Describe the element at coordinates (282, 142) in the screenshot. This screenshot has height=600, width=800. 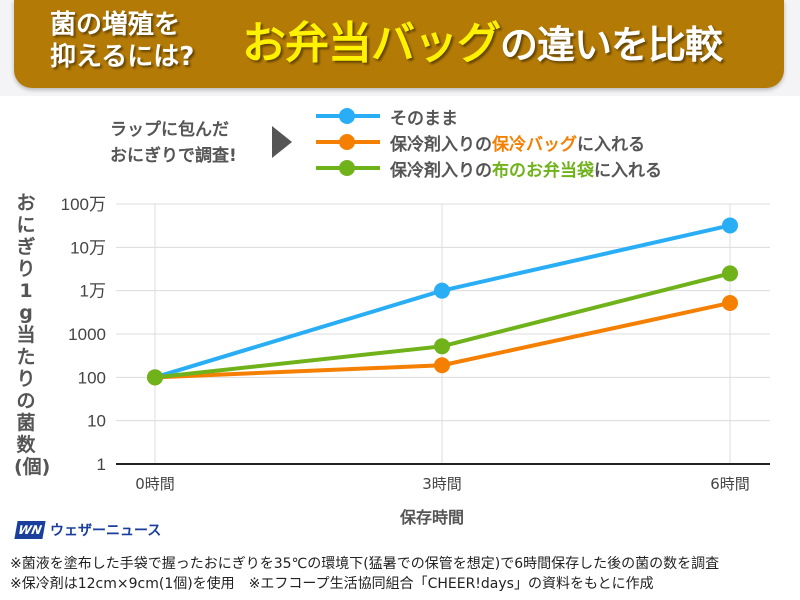
I see `triangle-right-icon` at that location.